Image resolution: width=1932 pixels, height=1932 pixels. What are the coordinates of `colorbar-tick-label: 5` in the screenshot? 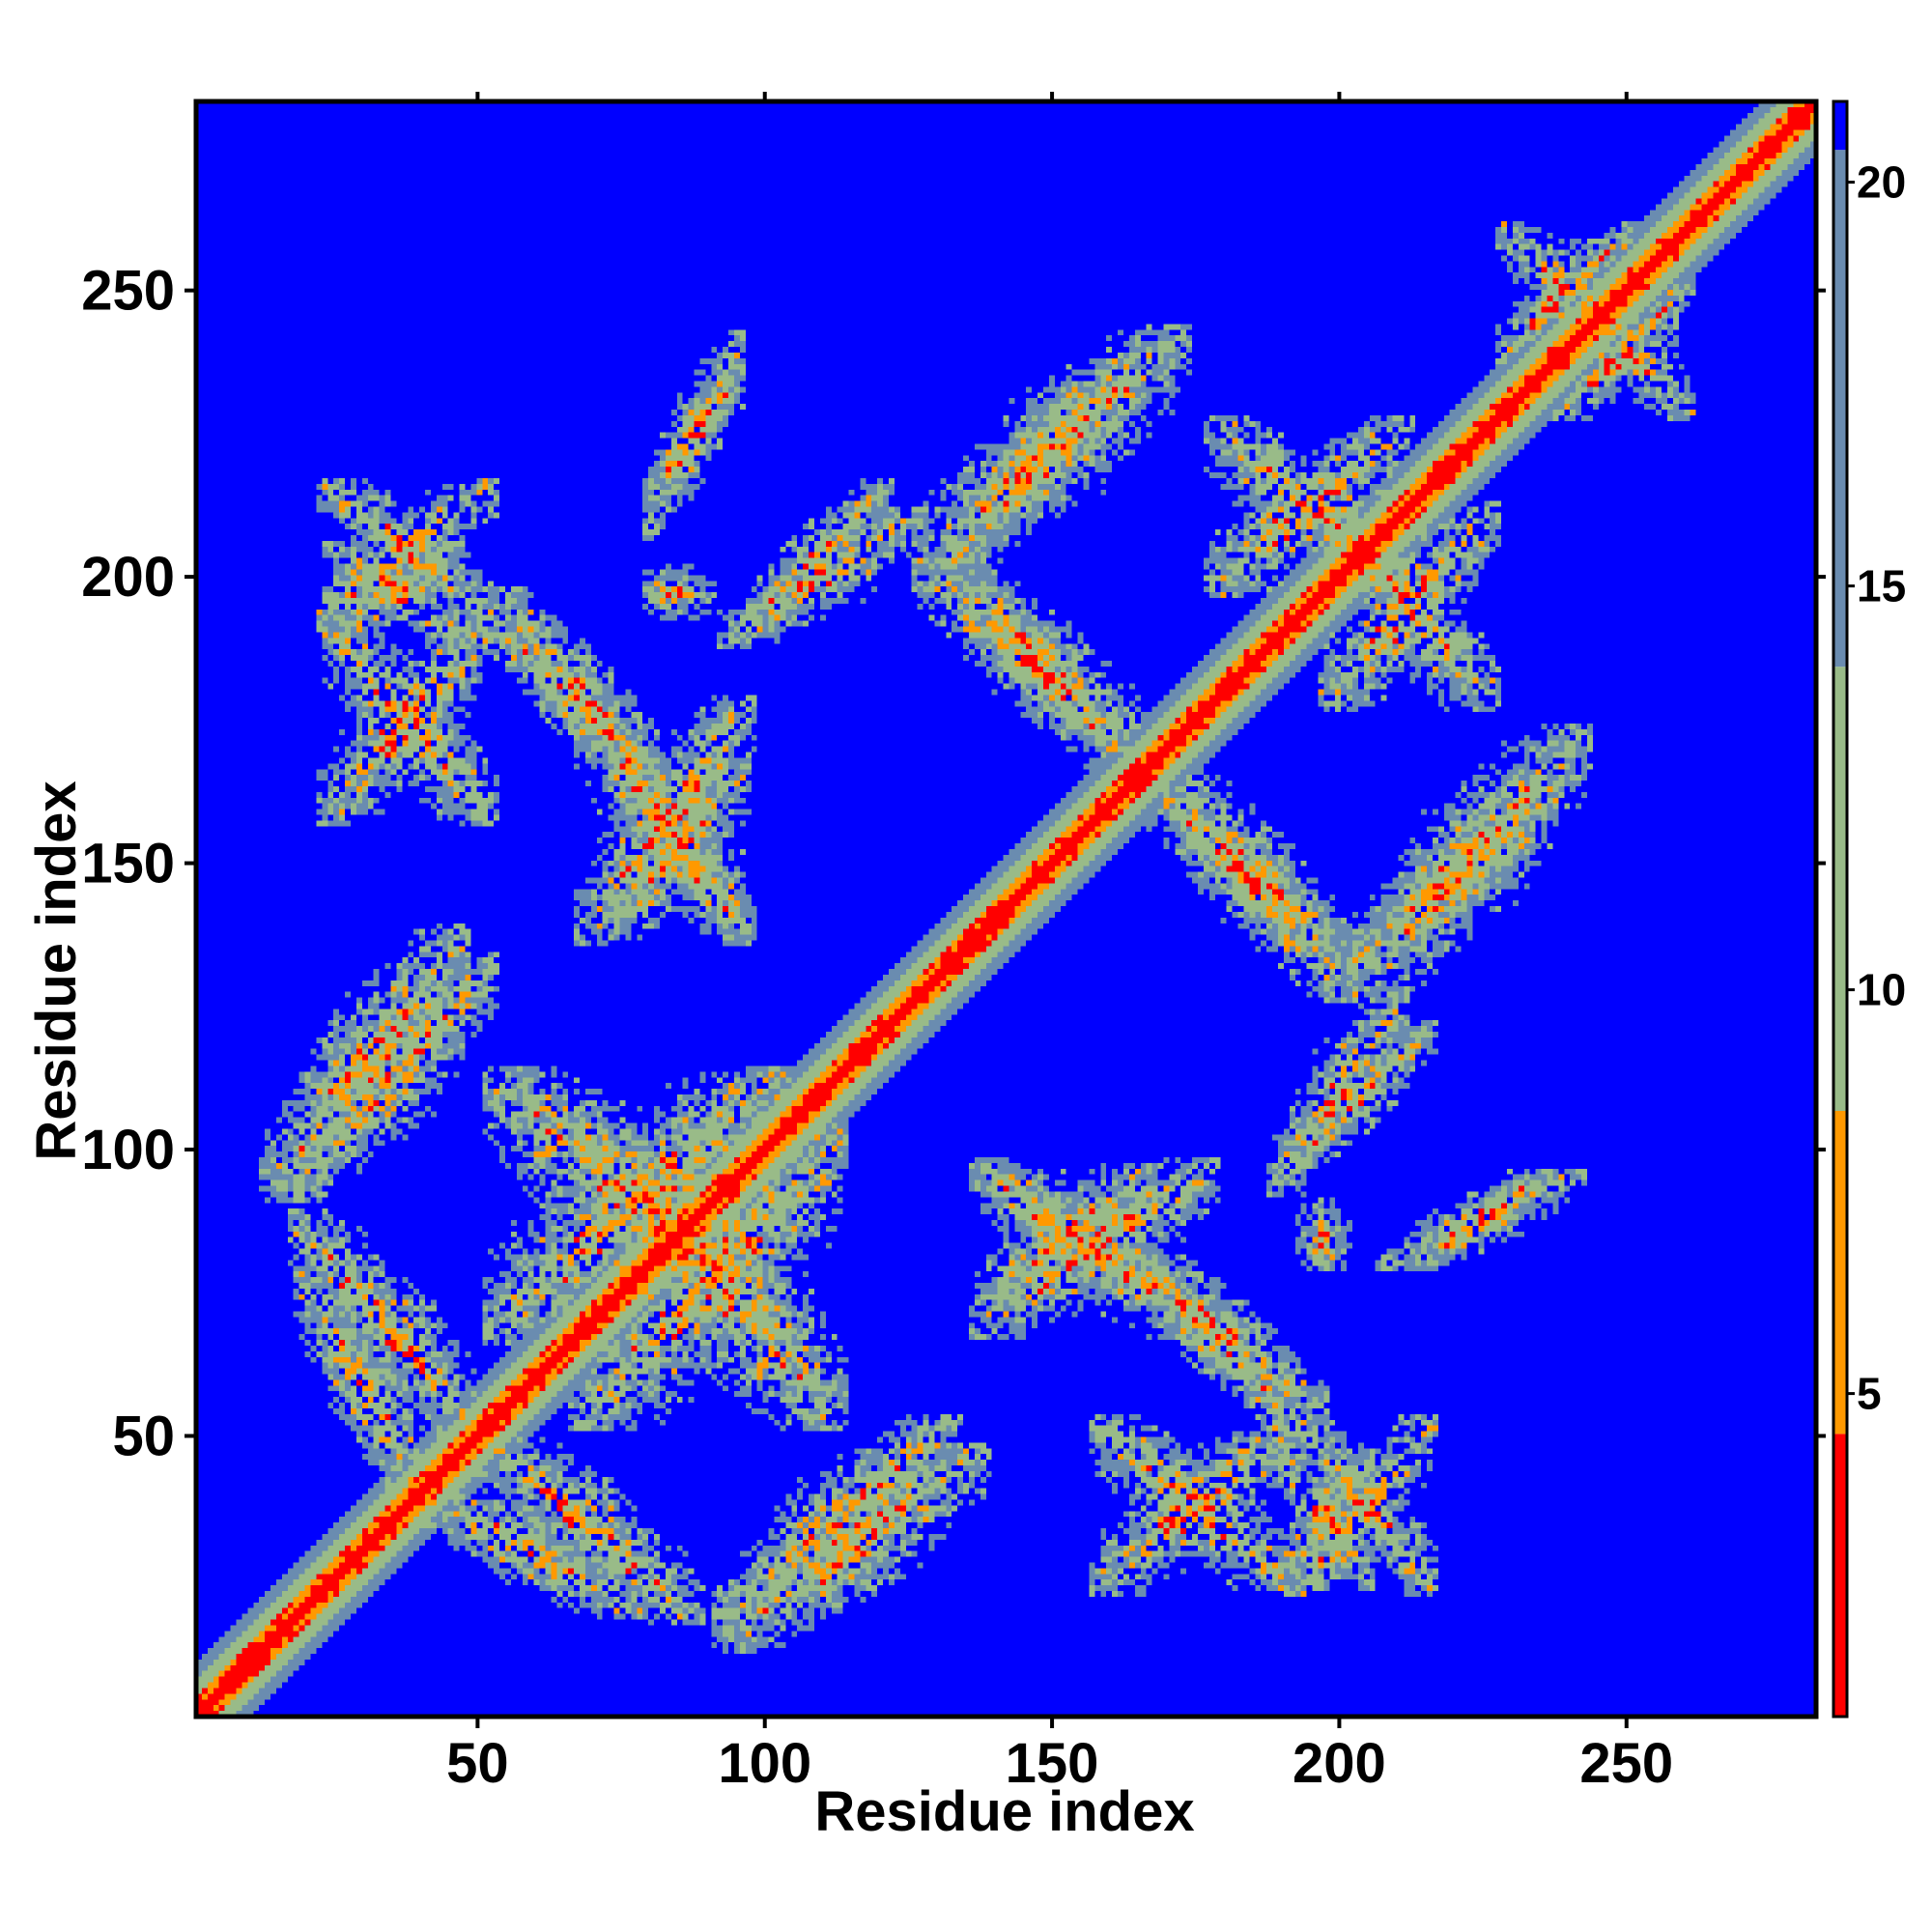 It's located at (1869, 1394).